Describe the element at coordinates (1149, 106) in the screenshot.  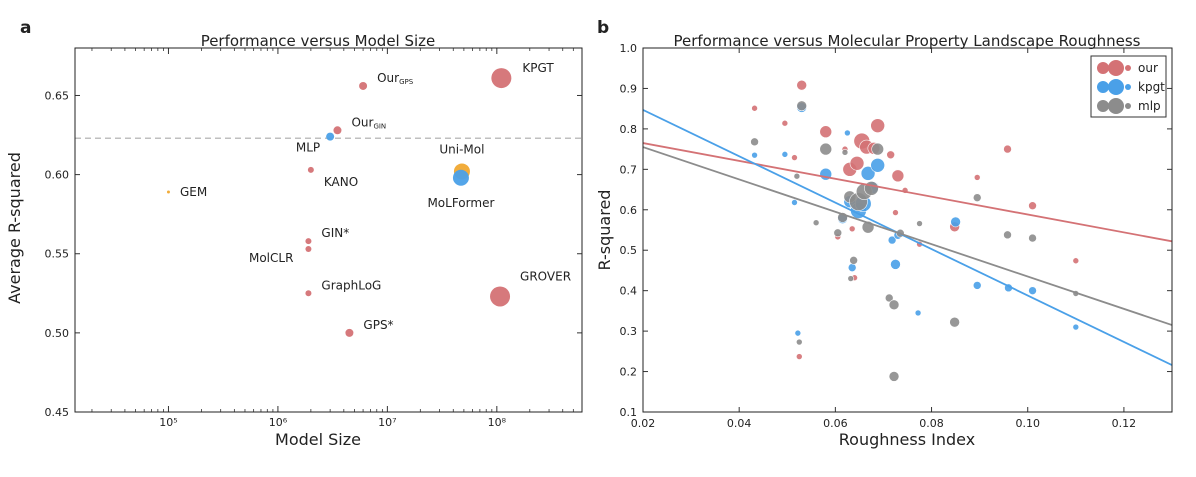
I see `legend-label: mlp` at that location.